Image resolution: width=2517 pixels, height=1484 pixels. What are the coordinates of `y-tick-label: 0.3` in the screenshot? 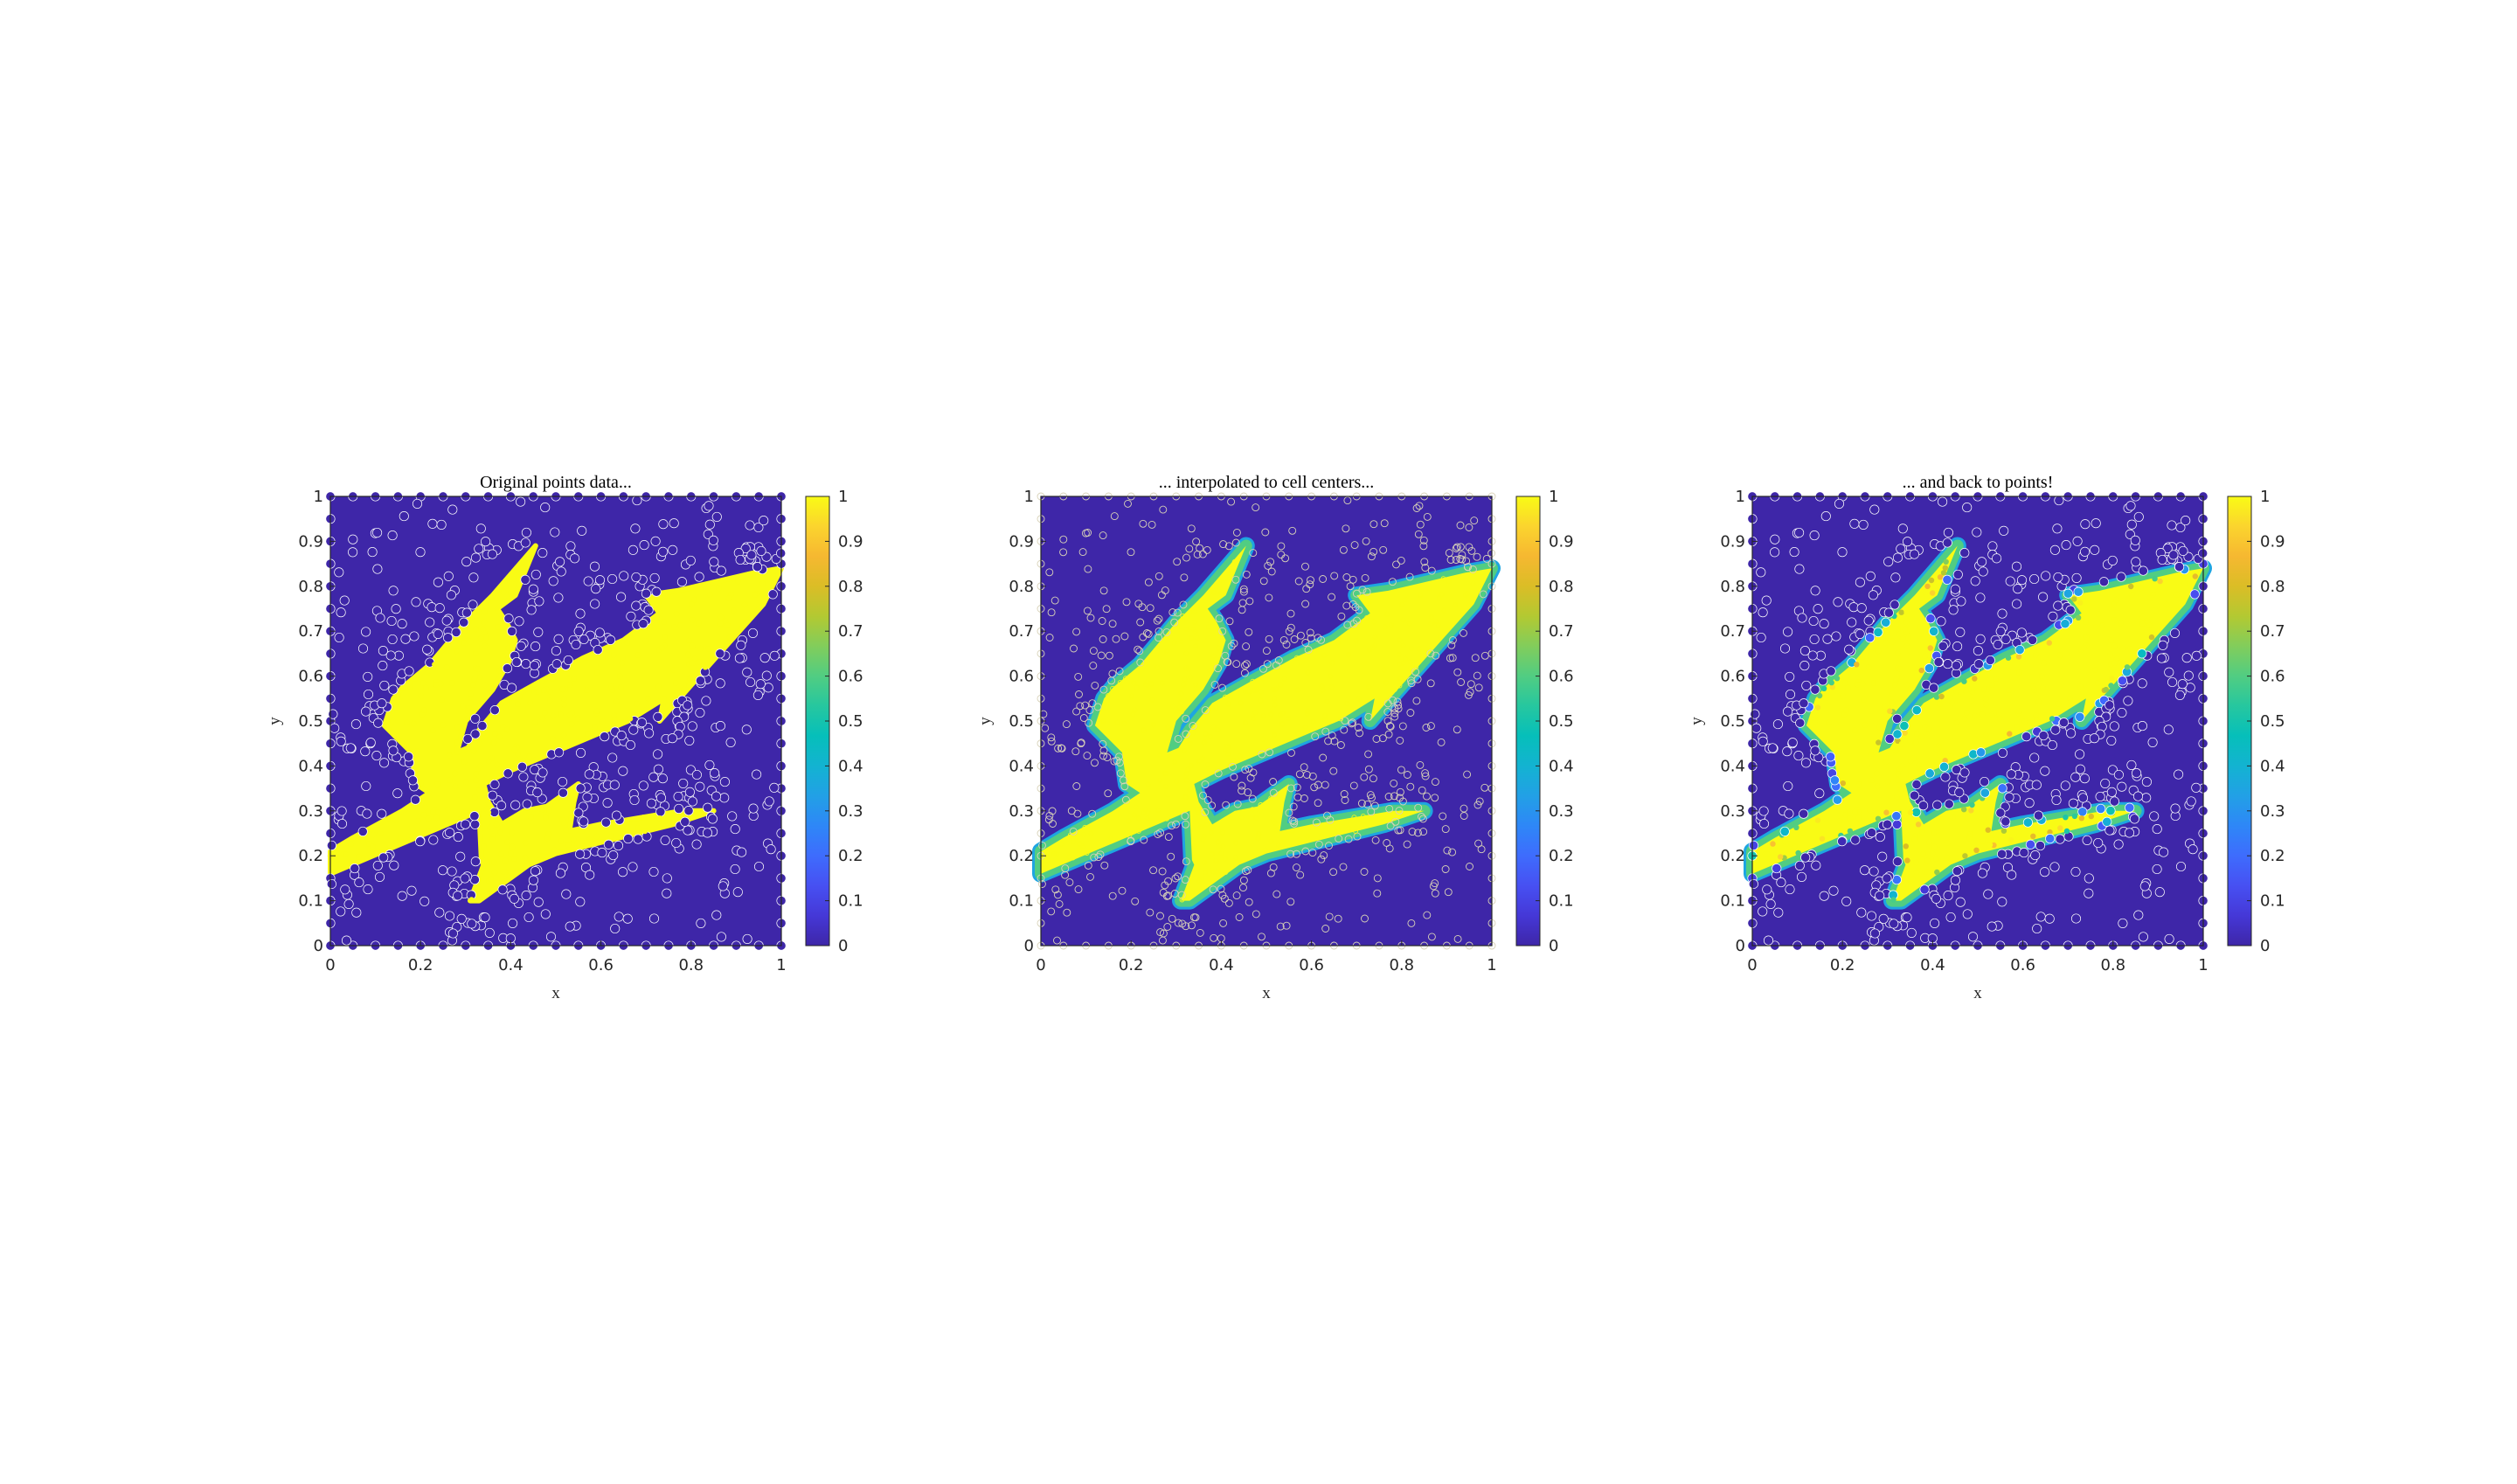 It's located at (1732, 811).